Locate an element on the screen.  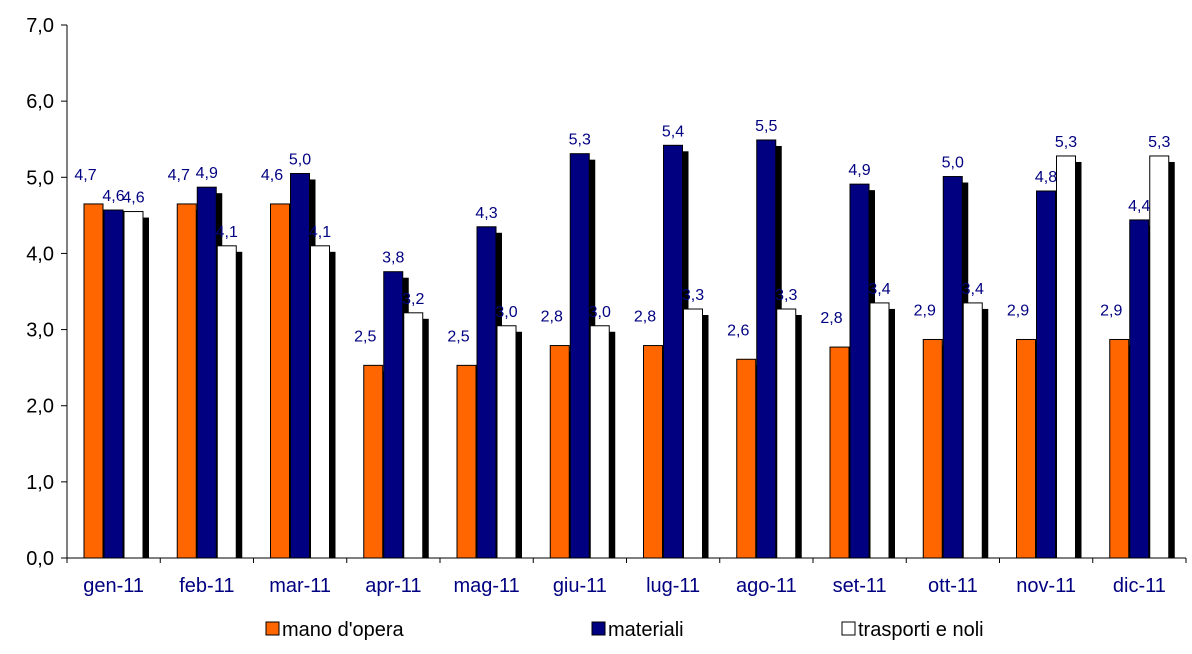
data-label: 3,2 is located at coordinates (413, 299).